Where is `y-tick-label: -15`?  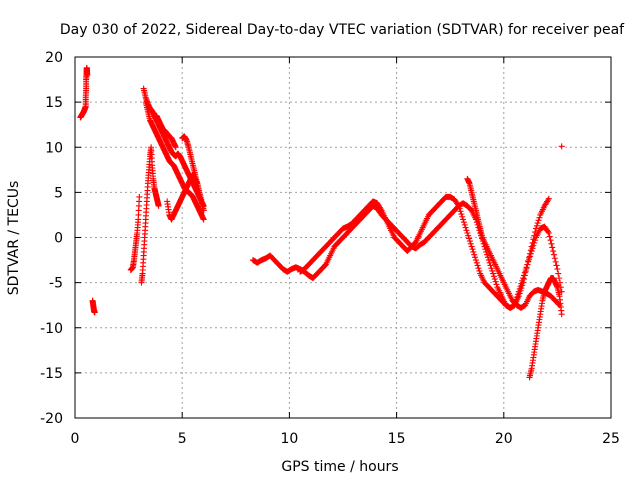 y-tick-label: -15 is located at coordinates (51, 374).